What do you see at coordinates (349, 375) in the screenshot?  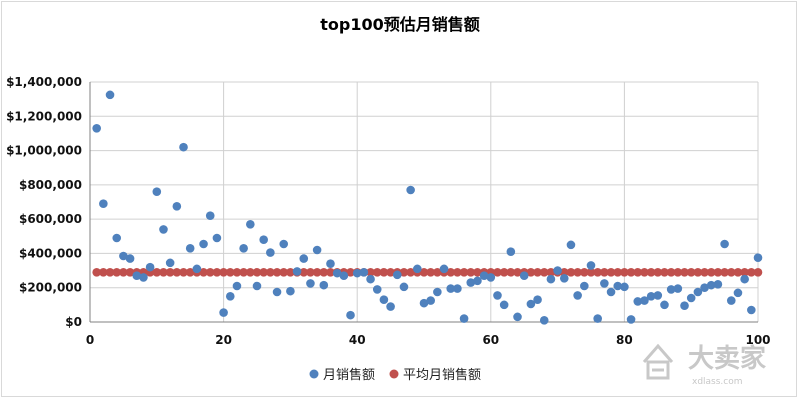 I see `legend-label: 月销售额` at bounding box center [349, 375].